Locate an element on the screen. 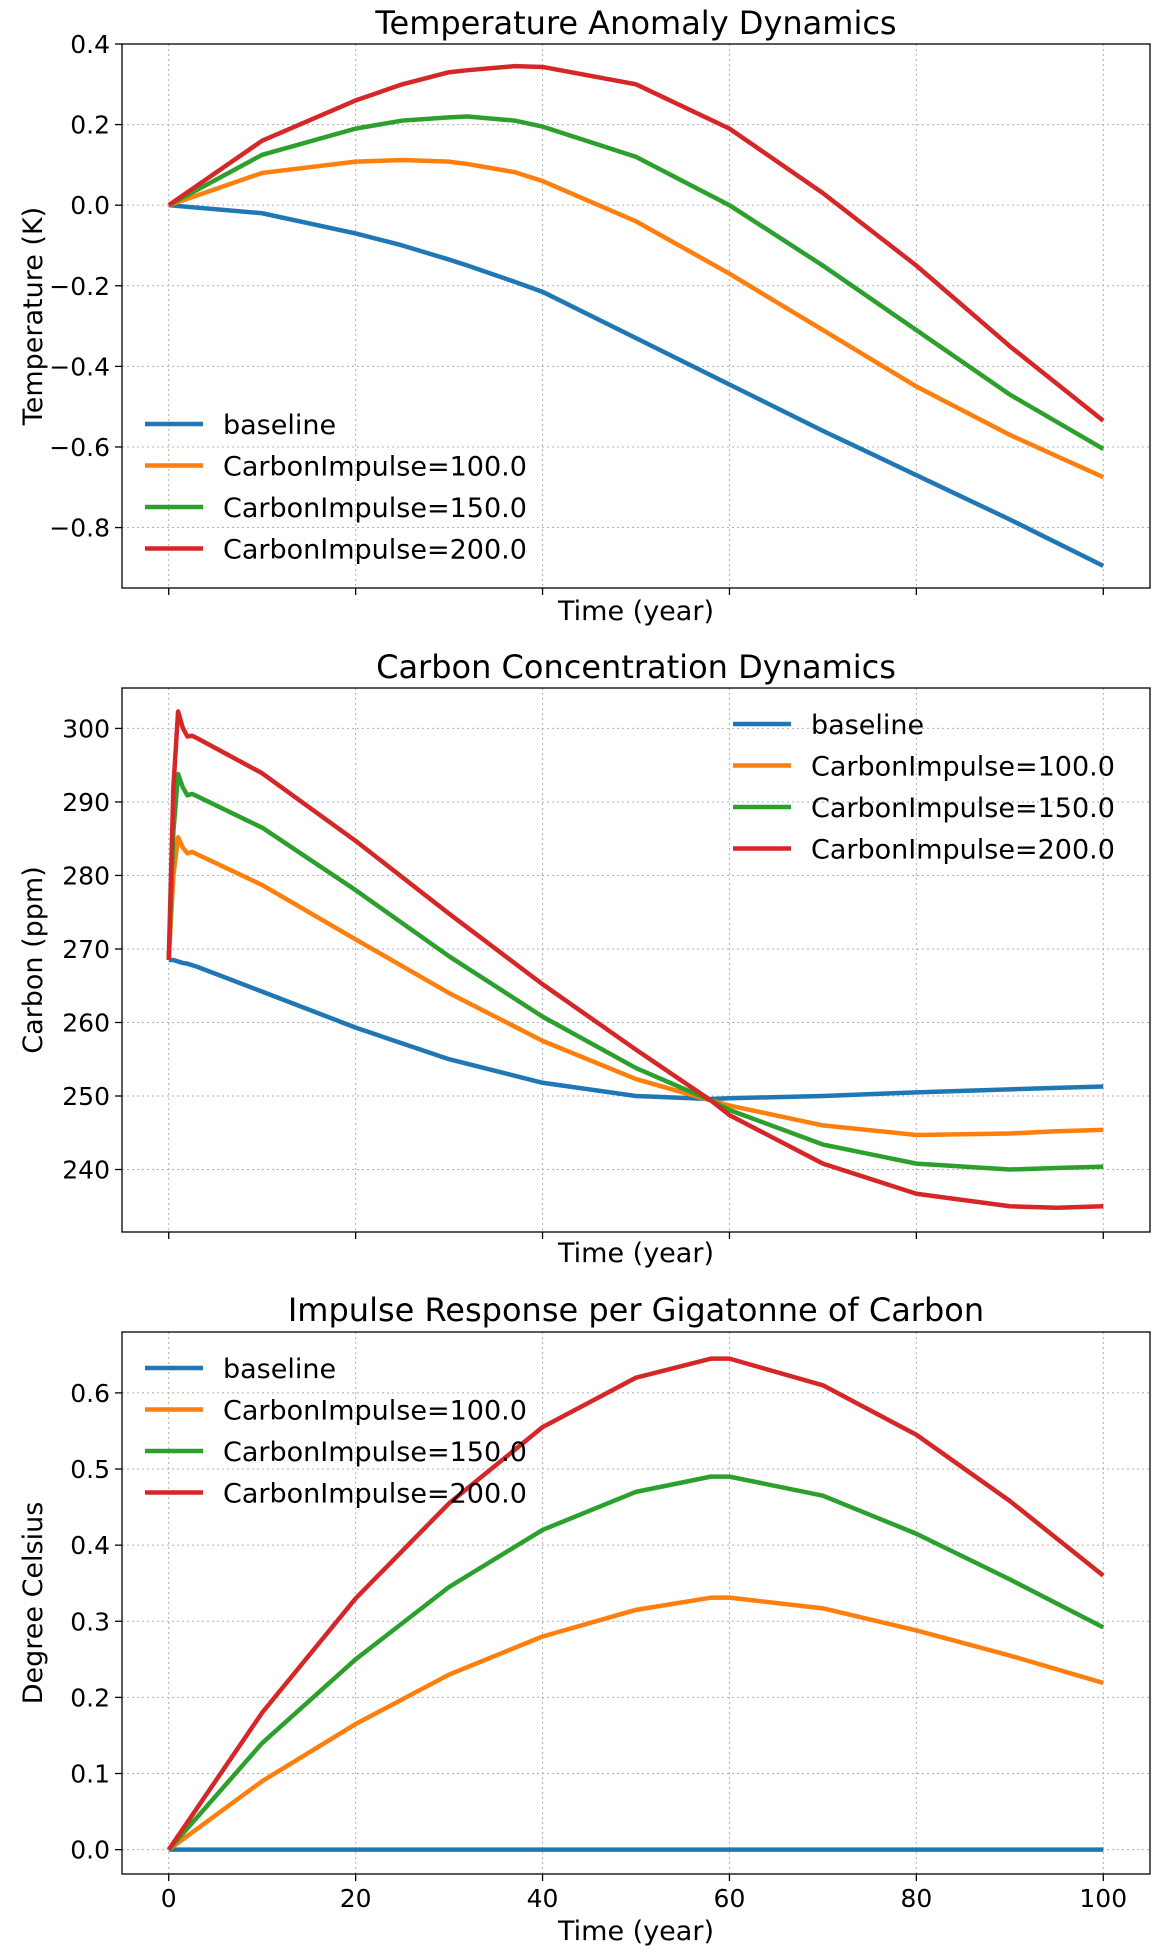 Image resolution: width=1160 pixels, height=1960 pixels. y-tick-label: 0.1 is located at coordinates (90, 1774).